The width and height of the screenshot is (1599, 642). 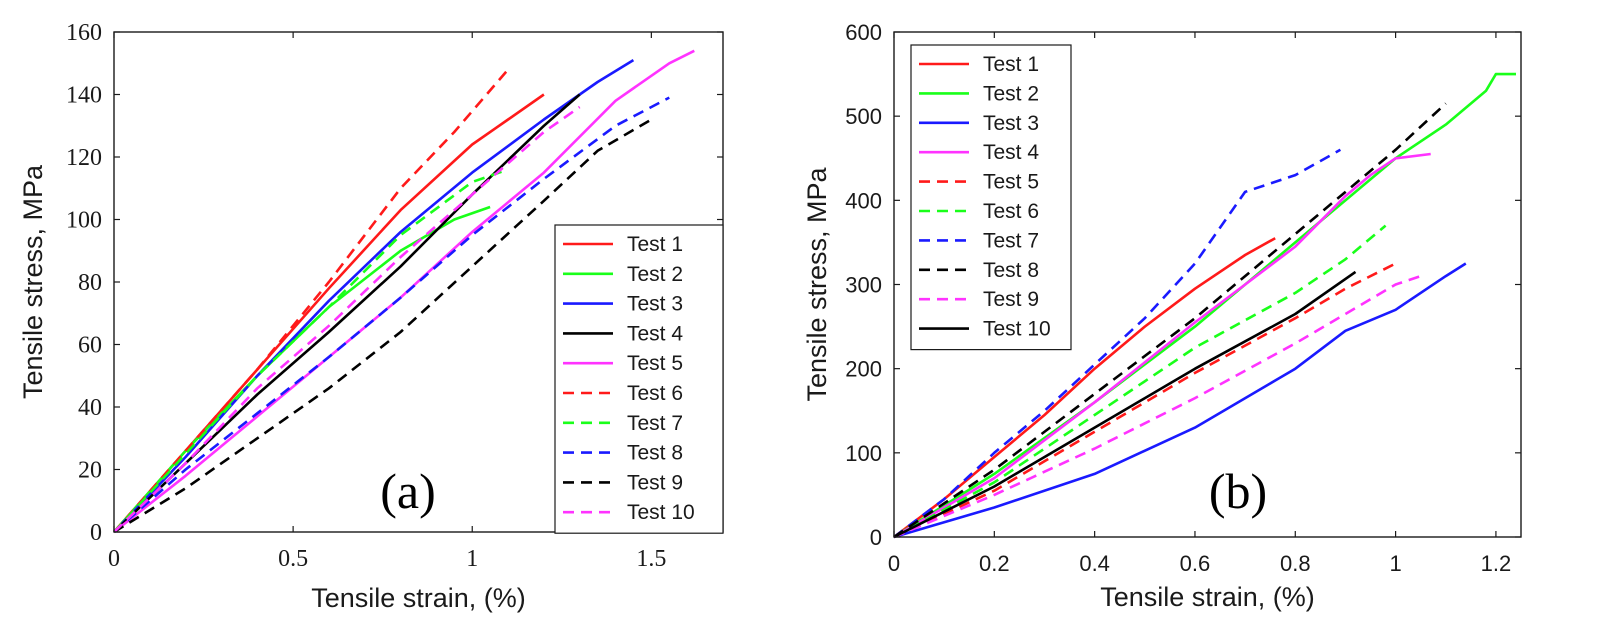 I want to click on panel-label-a: (a), so click(x=408, y=491).